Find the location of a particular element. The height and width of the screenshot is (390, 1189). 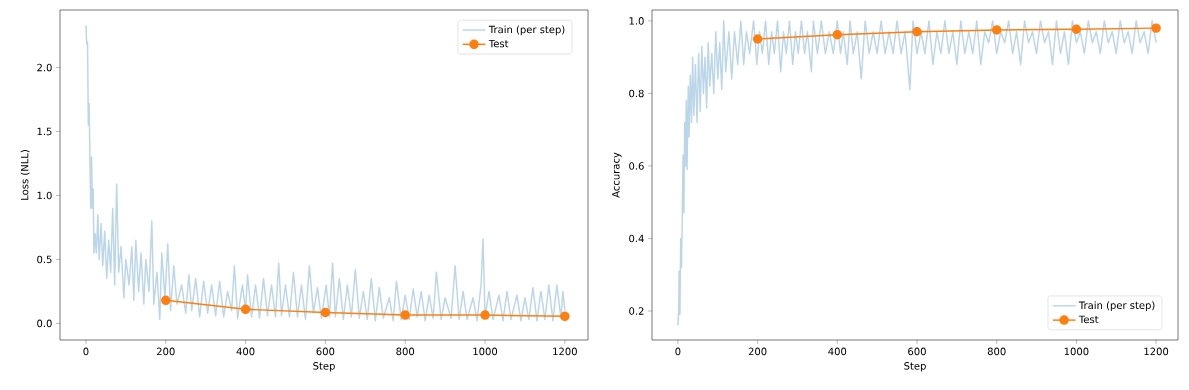

y-tick-label: 0.4 is located at coordinates (636, 238).